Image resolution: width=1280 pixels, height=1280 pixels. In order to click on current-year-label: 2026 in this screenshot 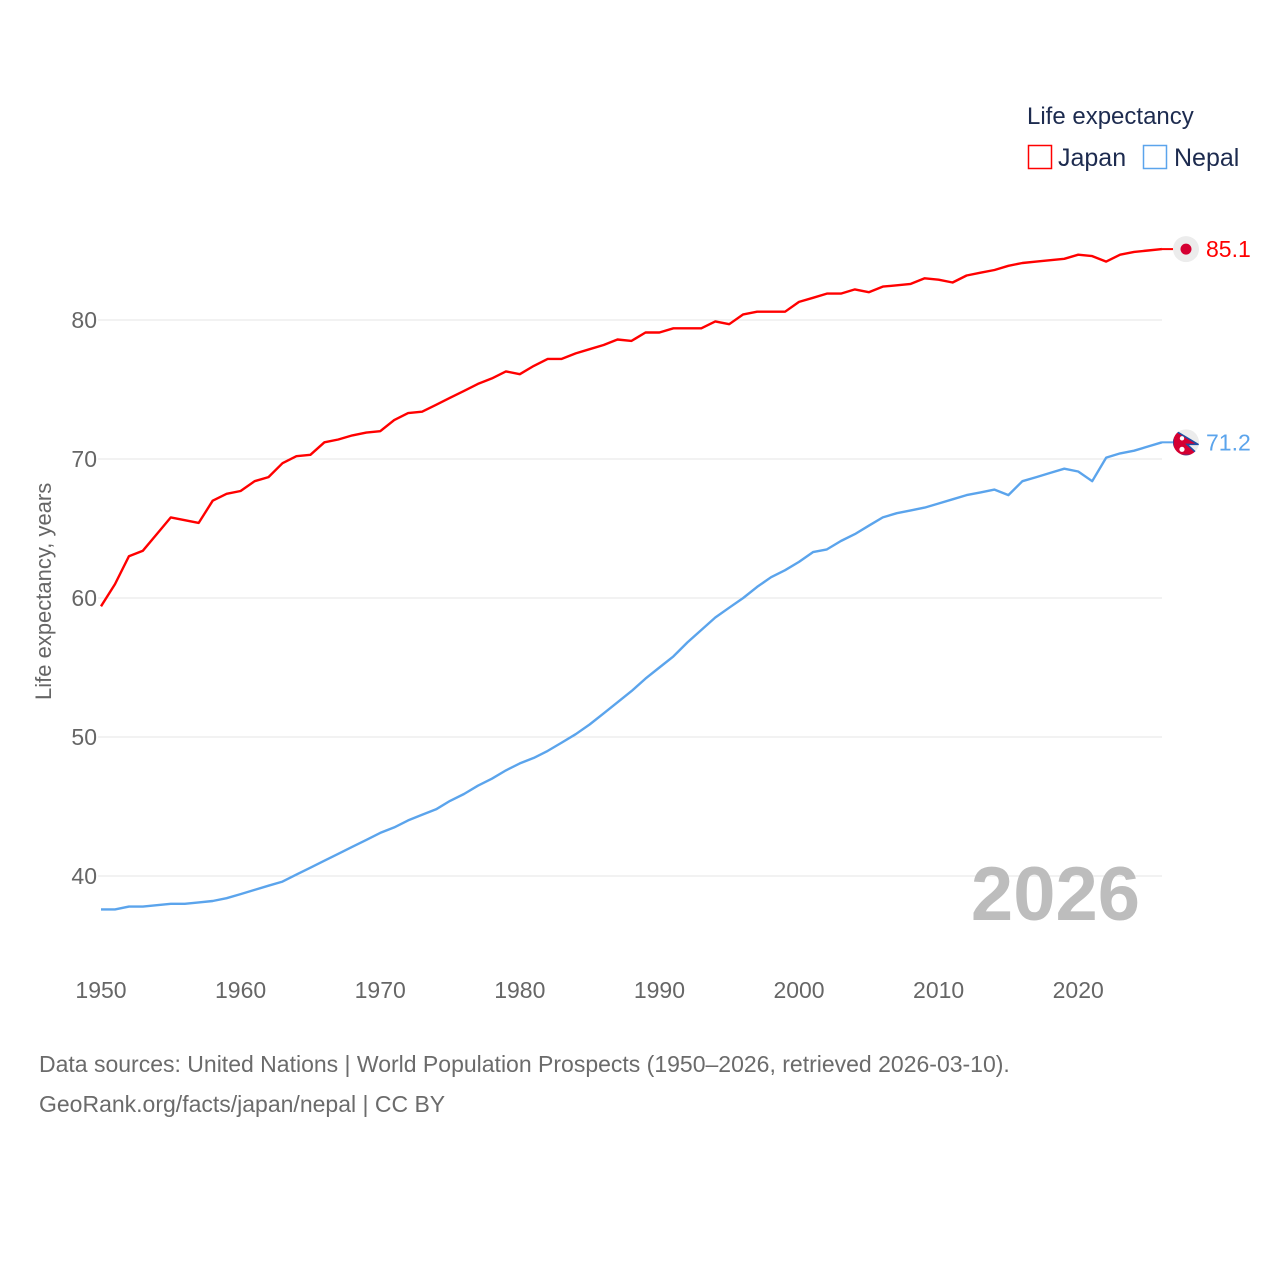, I will do `click(1055, 894)`.